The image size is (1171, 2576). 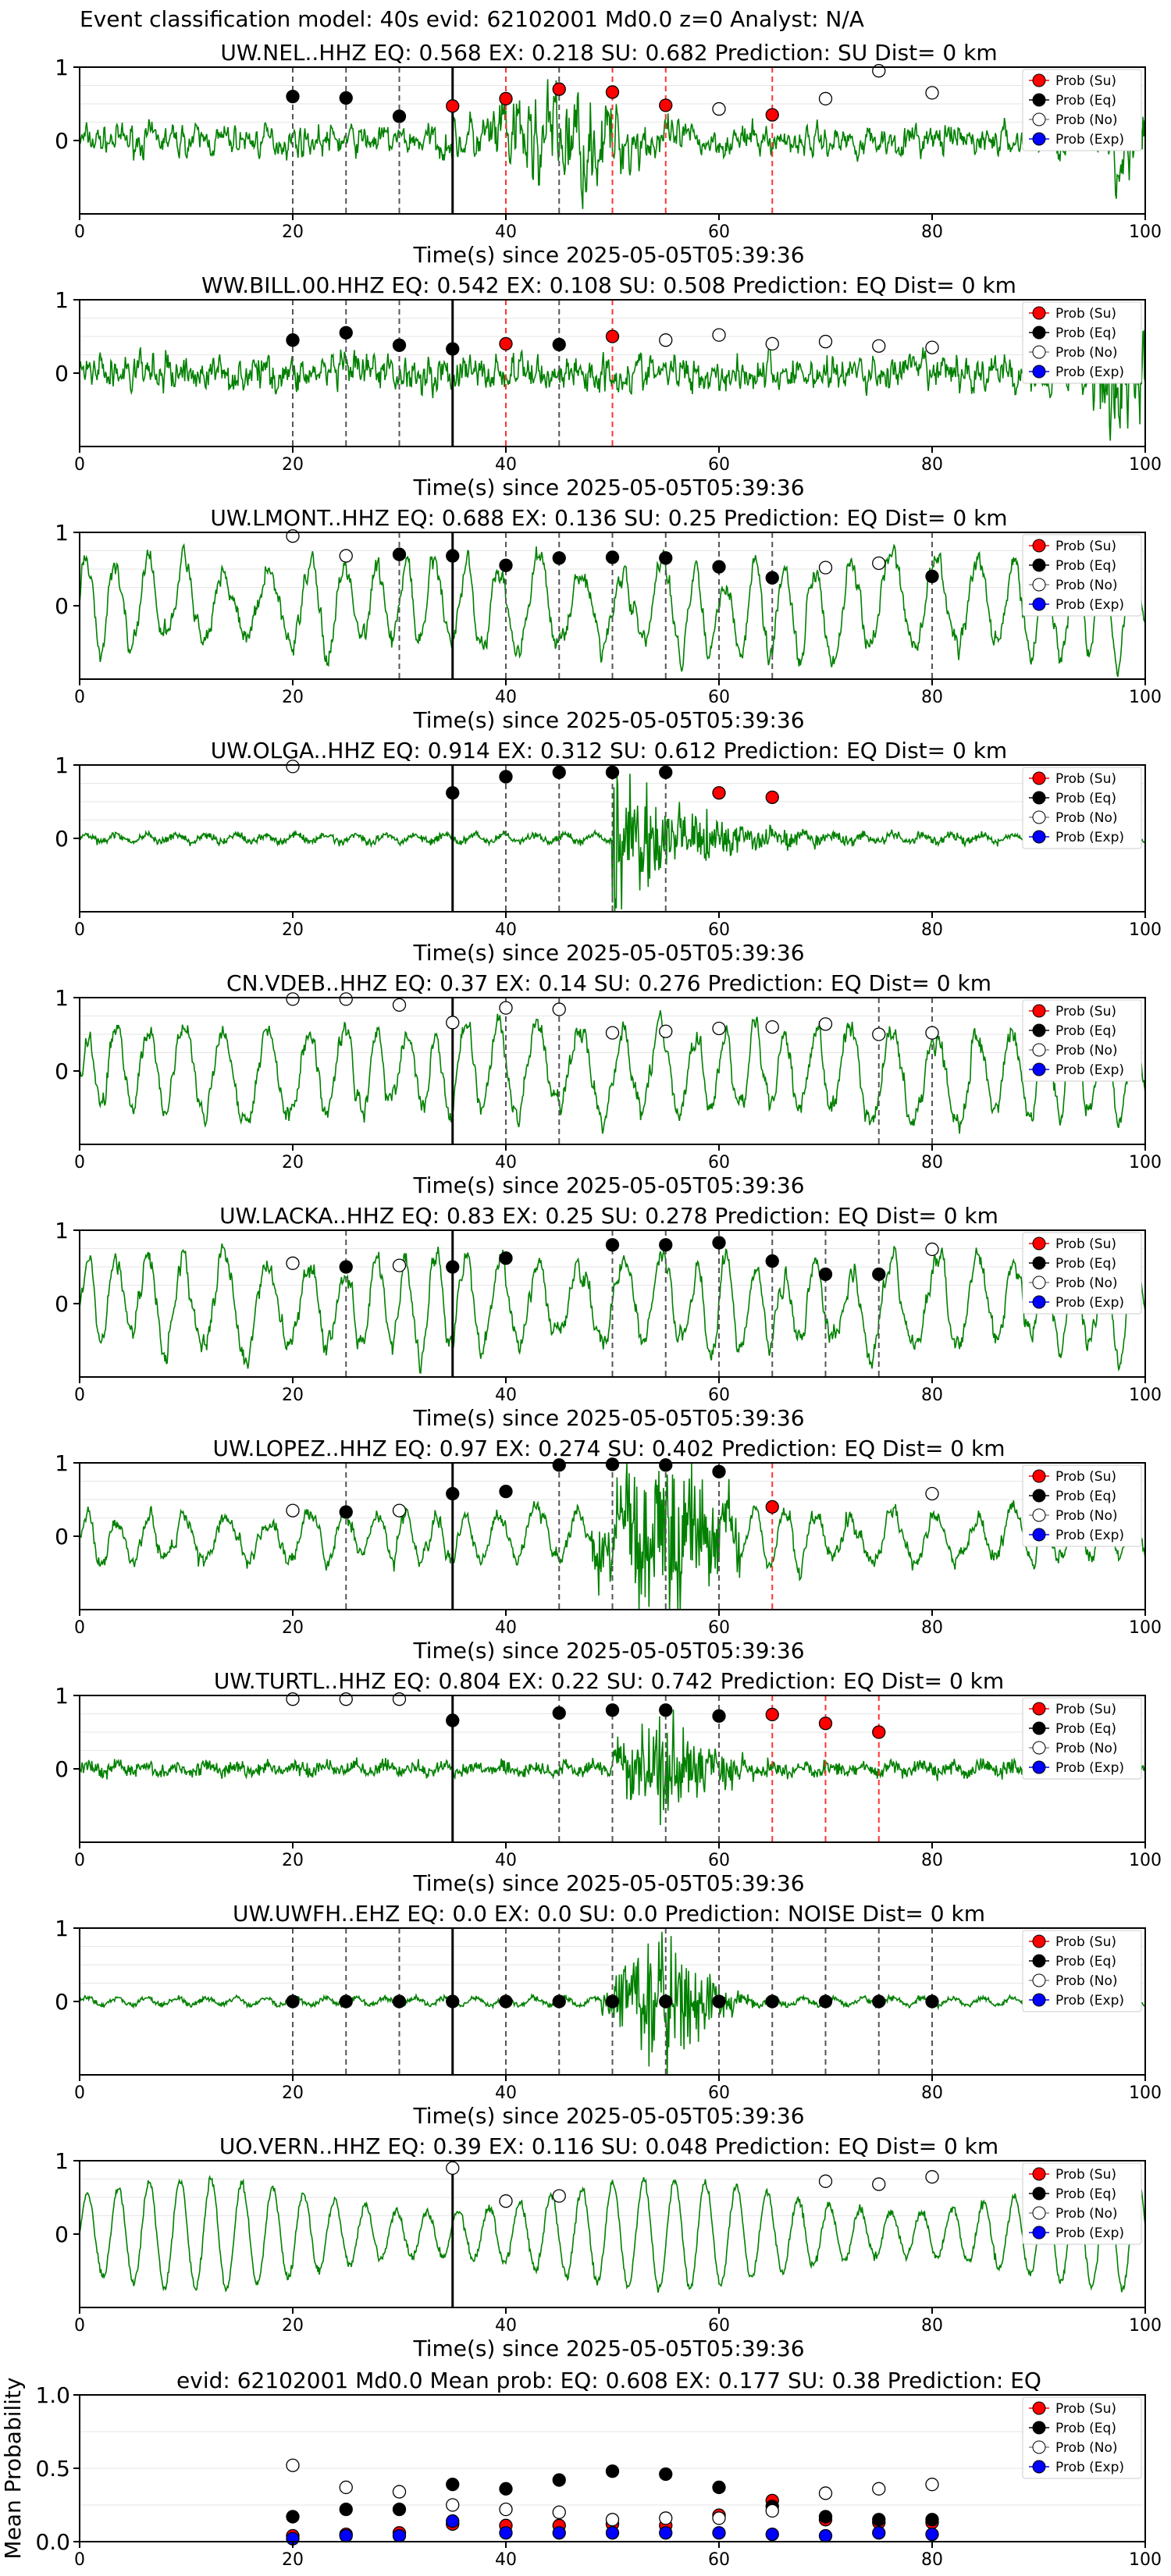 I want to click on x-tick-label: 60, so click(x=719, y=465).